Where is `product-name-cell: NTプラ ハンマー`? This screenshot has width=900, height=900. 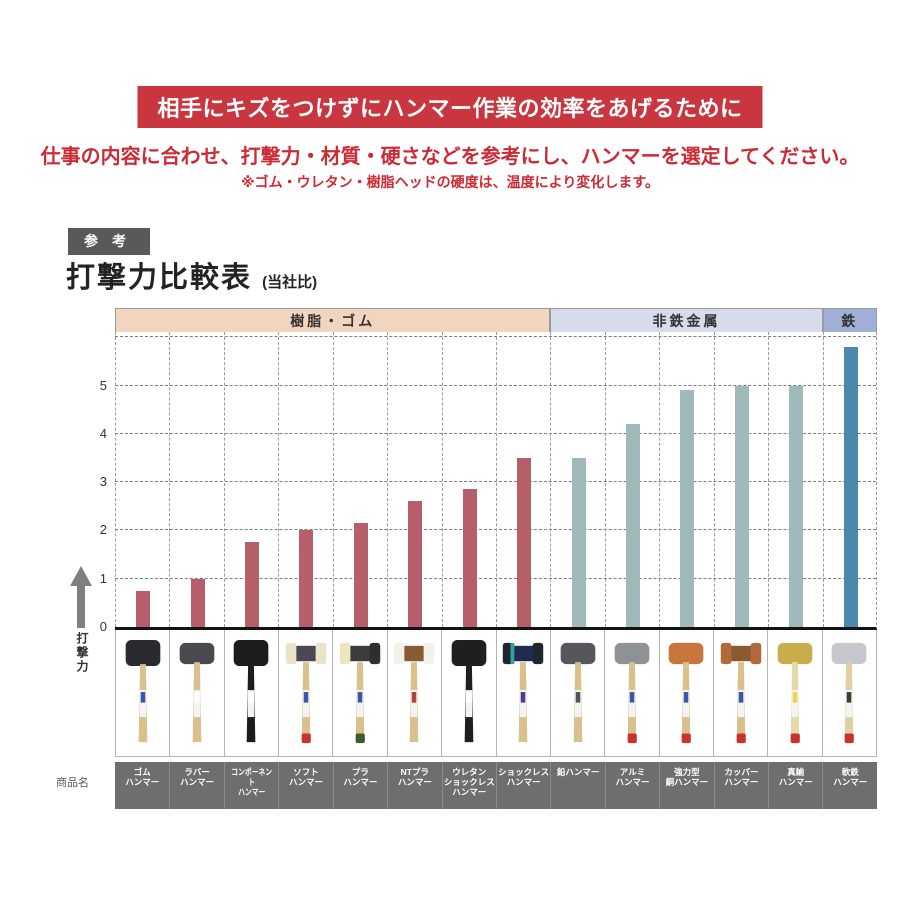
product-name-cell: NTプラ ハンマー is located at coordinates (414, 785).